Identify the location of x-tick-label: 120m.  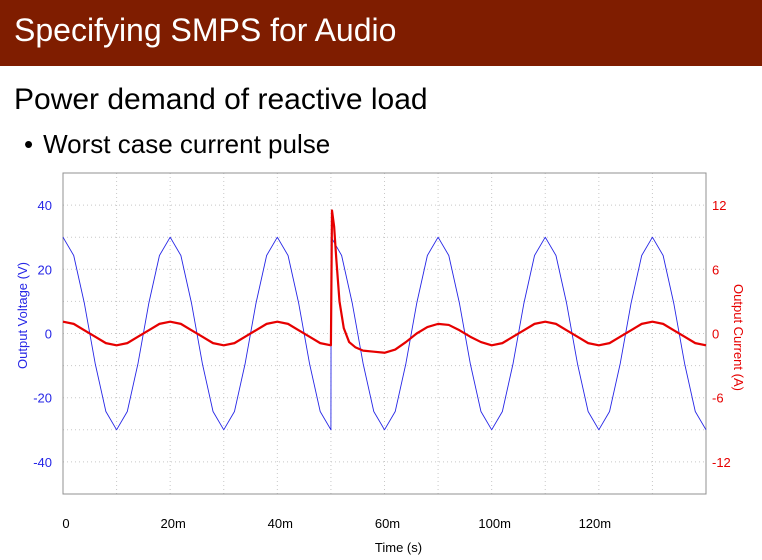
(595, 523).